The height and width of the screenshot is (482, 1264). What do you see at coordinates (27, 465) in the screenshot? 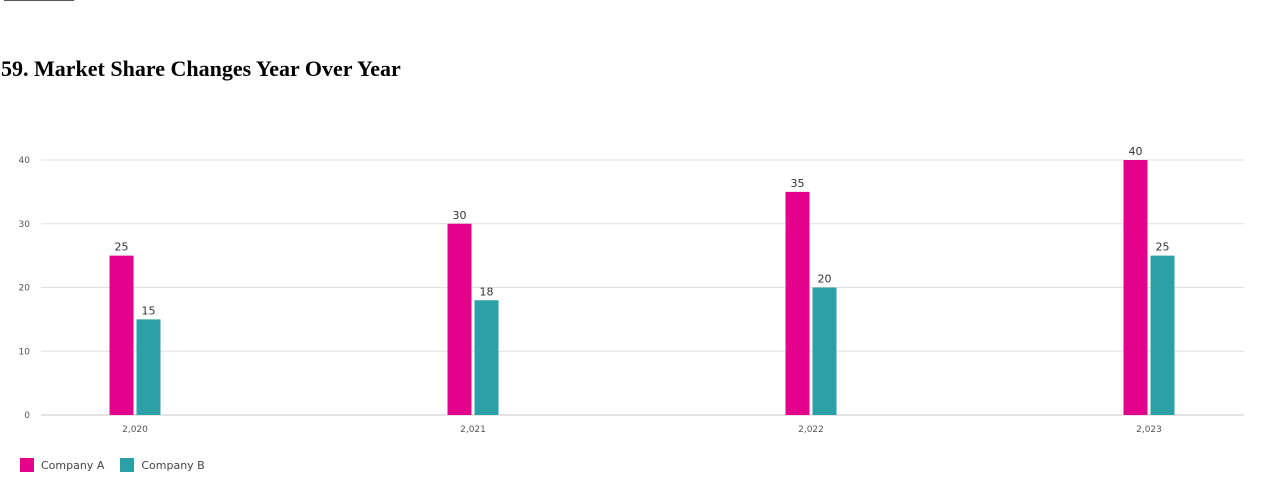
I see `legend-swatch-company-a` at bounding box center [27, 465].